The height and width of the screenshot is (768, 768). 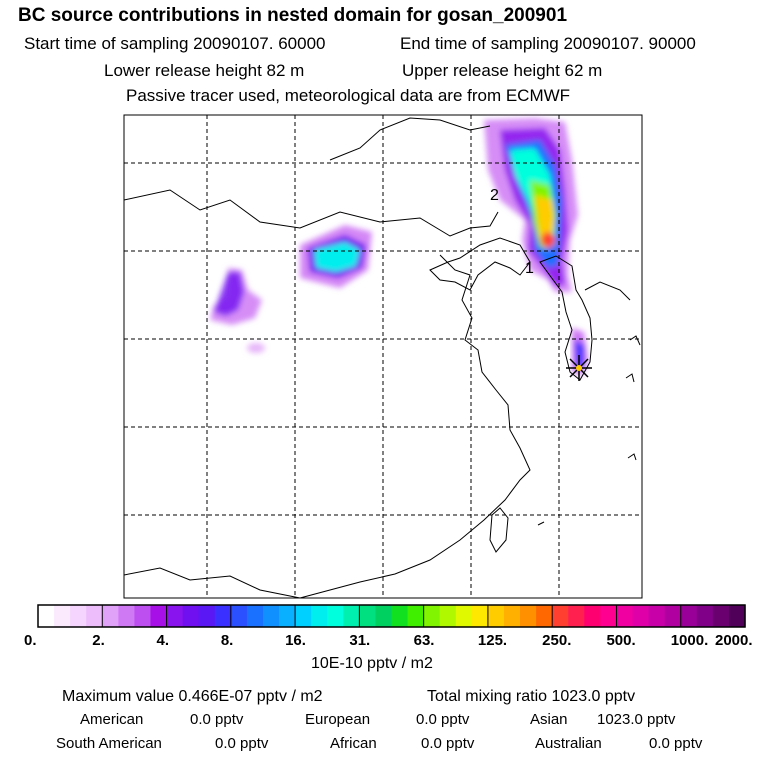 I want to click on colorbar-tick-label: 0., so click(x=30, y=640).